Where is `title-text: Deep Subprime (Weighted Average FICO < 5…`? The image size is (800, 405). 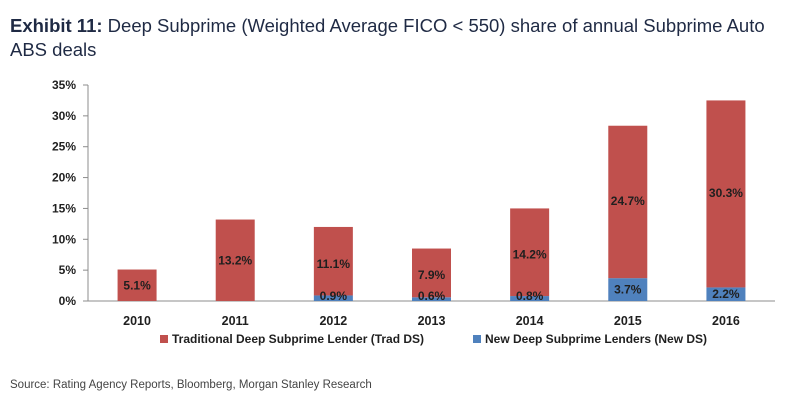
title-text: Deep Subprime (Weighted Average FICO < 5… is located at coordinates (387, 37).